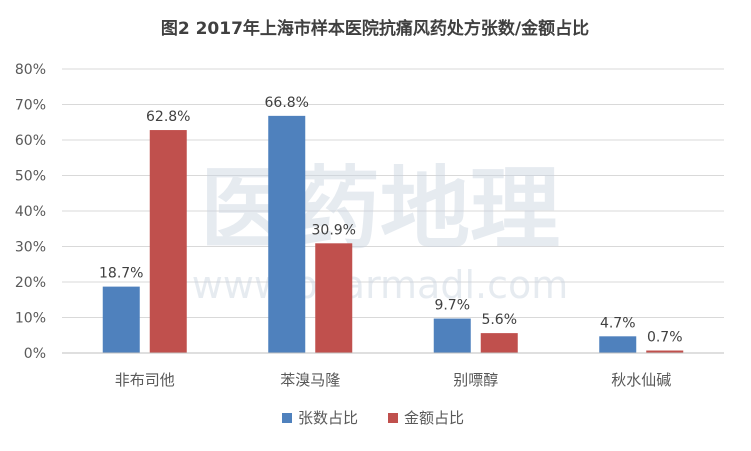 The image size is (751, 451). Describe the element at coordinates (30, 106) in the screenshot. I see `y-tick-label: 70%` at that location.